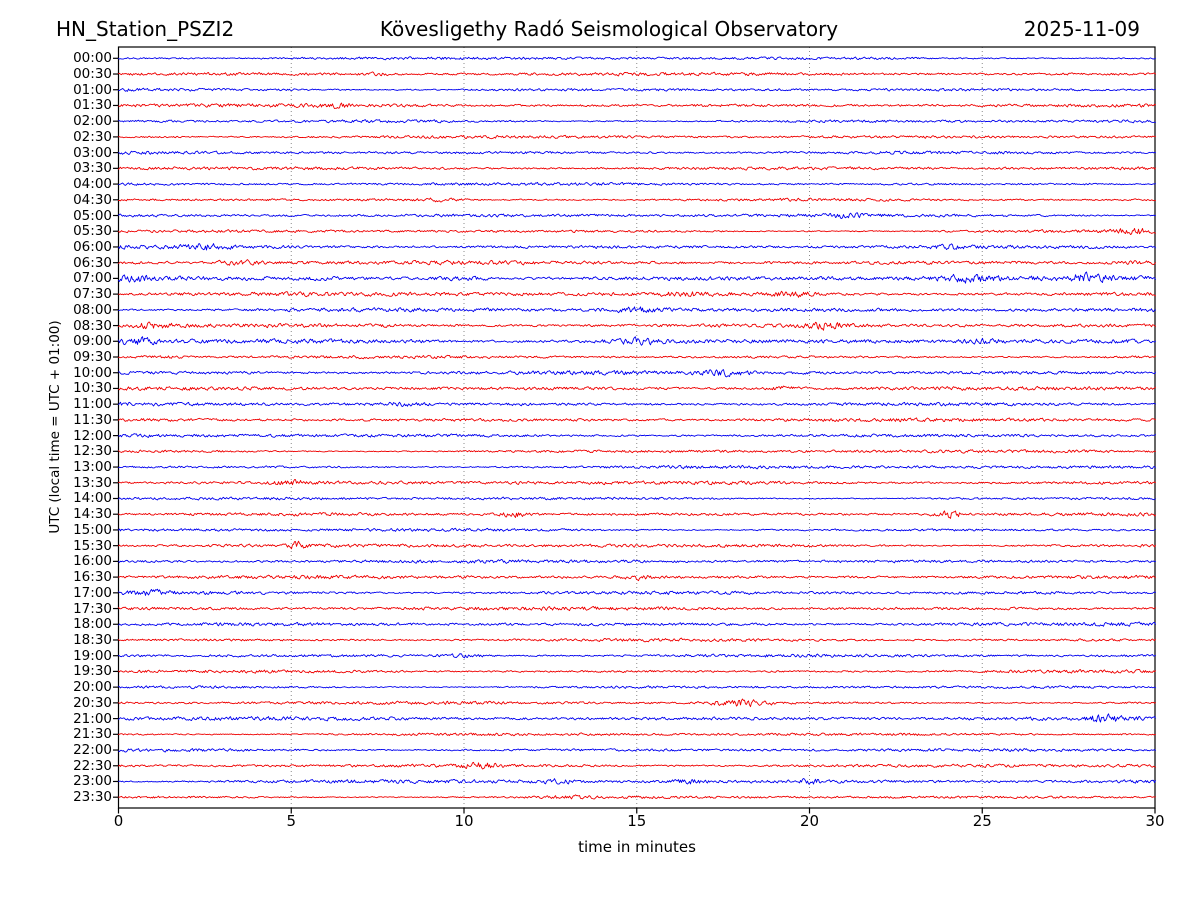  I want to click on x-tick-label: 25, so click(982, 821).